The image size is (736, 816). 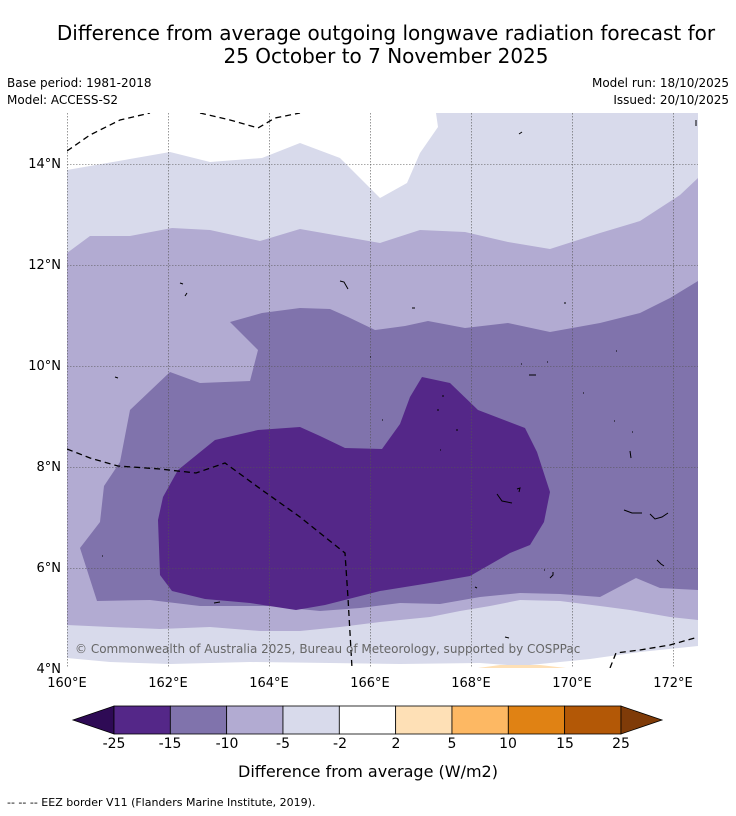 What do you see at coordinates (44, 265) in the screenshot?
I see `lat-label-12n: 12°N` at bounding box center [44, 265].